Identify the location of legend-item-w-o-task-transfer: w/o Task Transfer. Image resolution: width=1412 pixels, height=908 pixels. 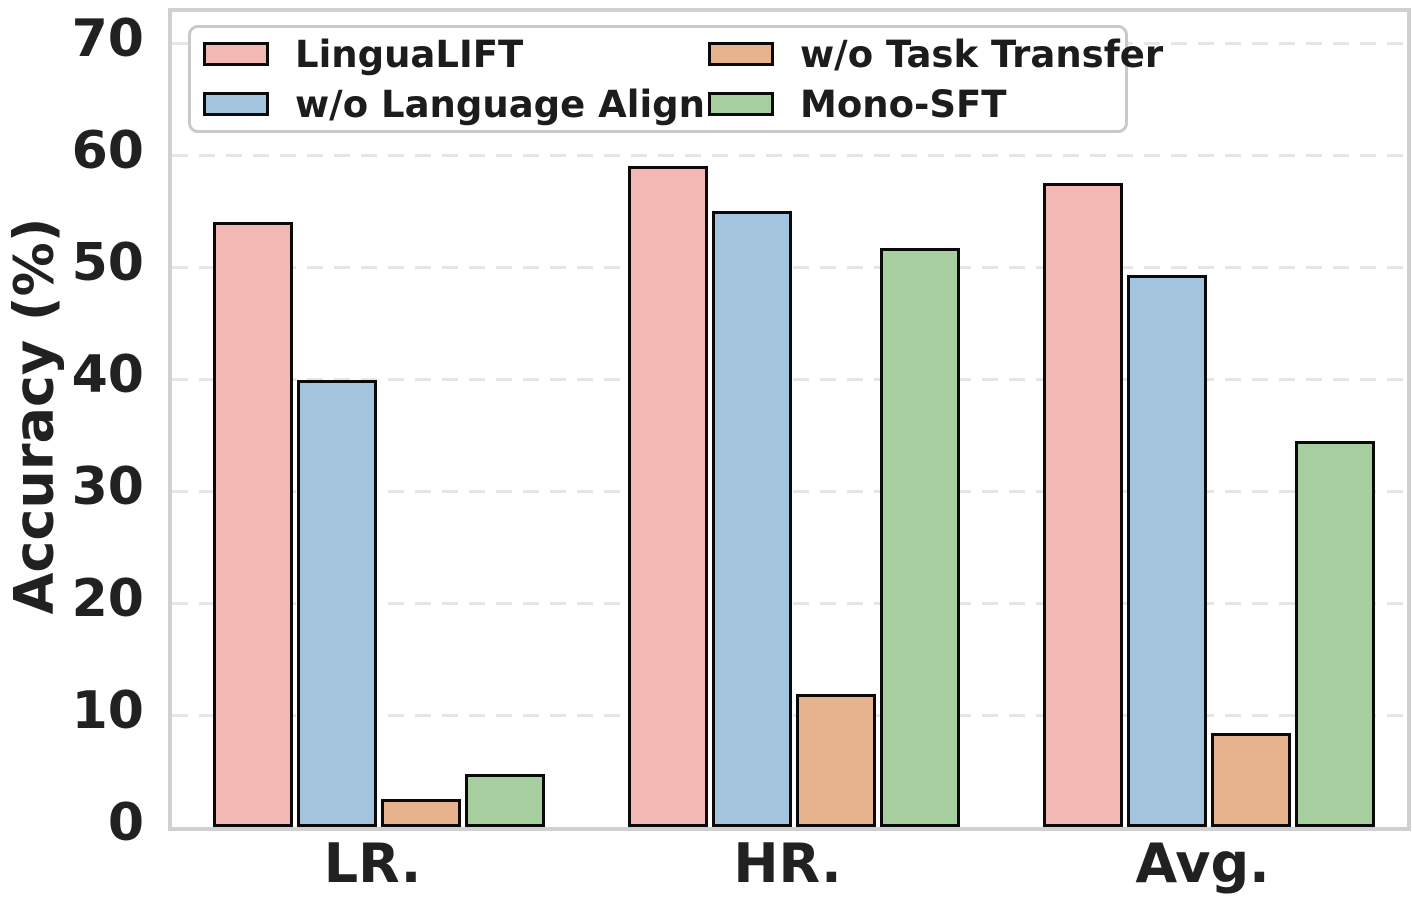
(935, 54).